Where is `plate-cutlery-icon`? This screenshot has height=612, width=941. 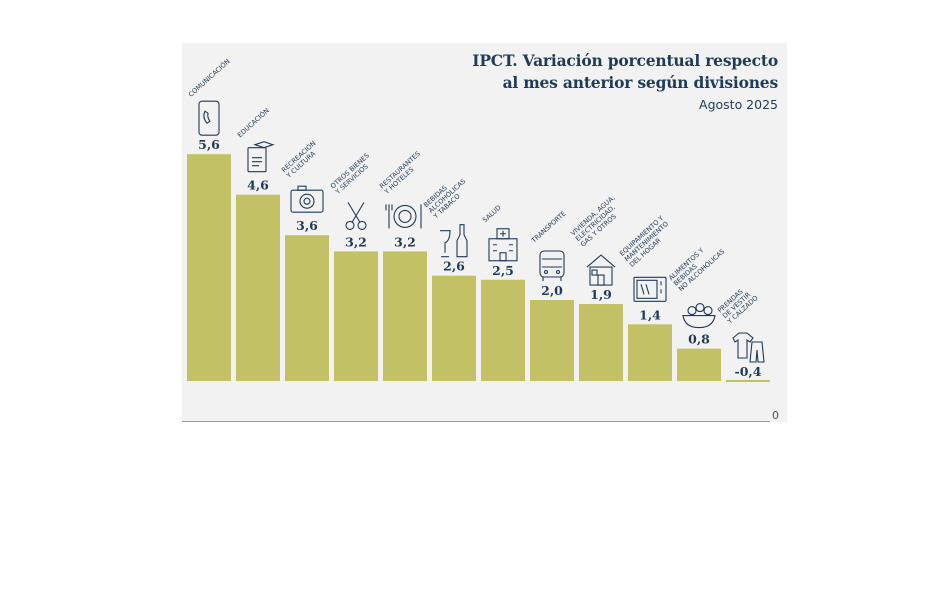 plate-cutlery-icon is located at coordinates (403, 216).